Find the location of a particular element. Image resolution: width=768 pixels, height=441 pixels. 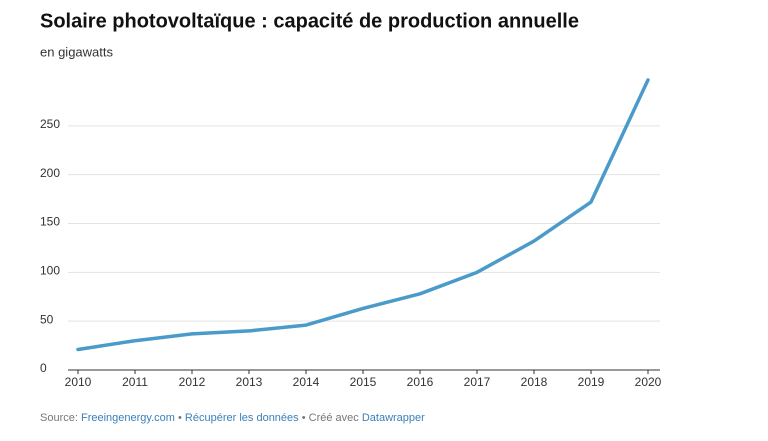

data-link: Récupérer les données is located at coordinates (242, 418).